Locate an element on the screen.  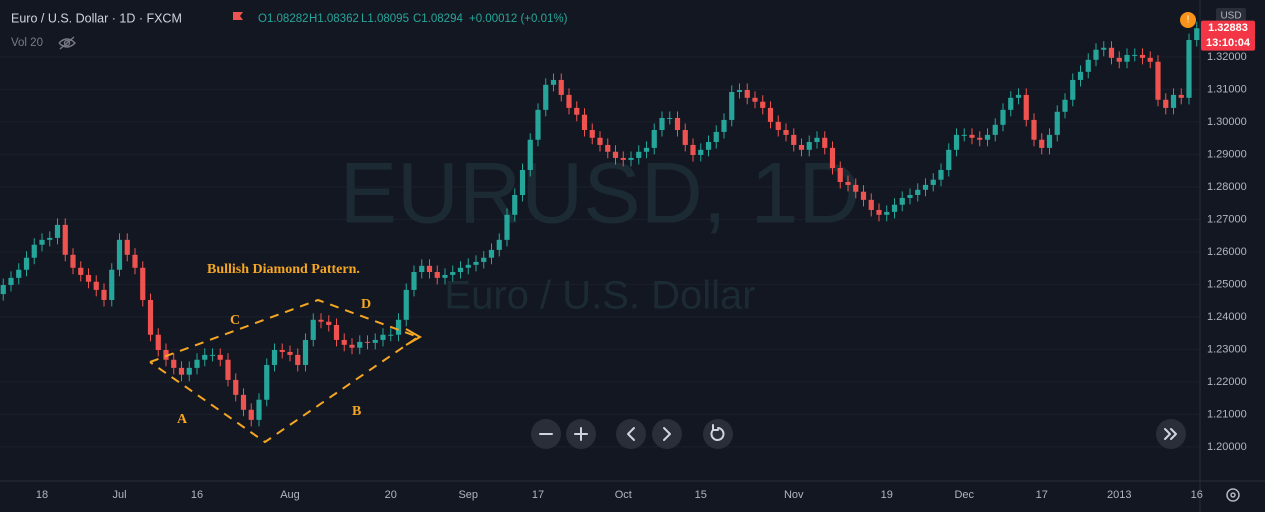
x-tick-label: 18 is located at coordinates (42, 495).